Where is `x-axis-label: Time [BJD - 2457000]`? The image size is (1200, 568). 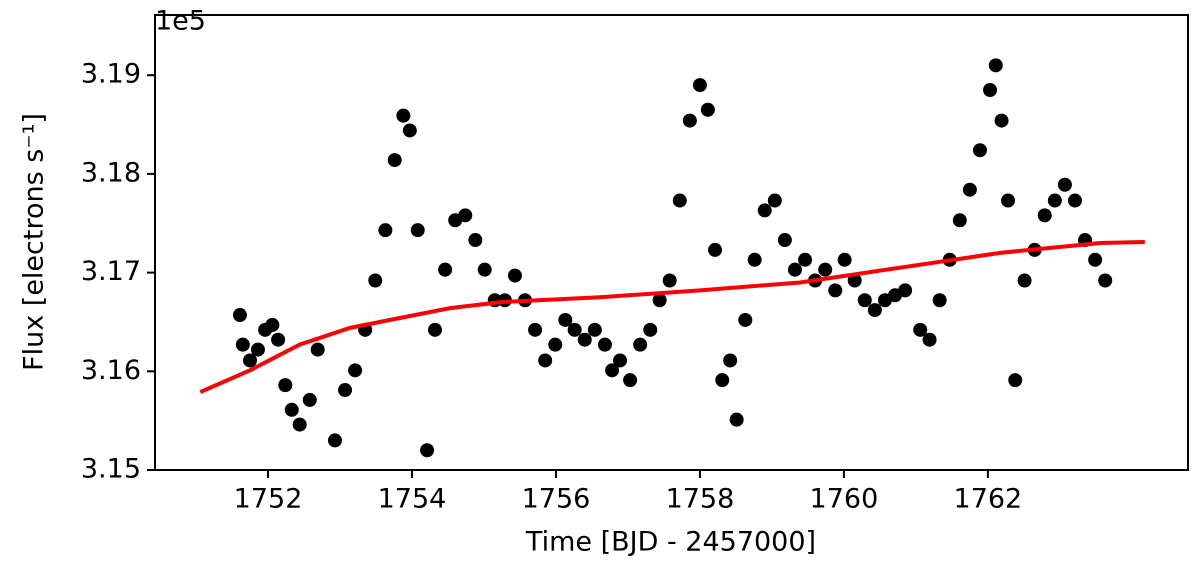 x-axis-label: Time [BJD - 2457000] is located at coordinates (670, 542).